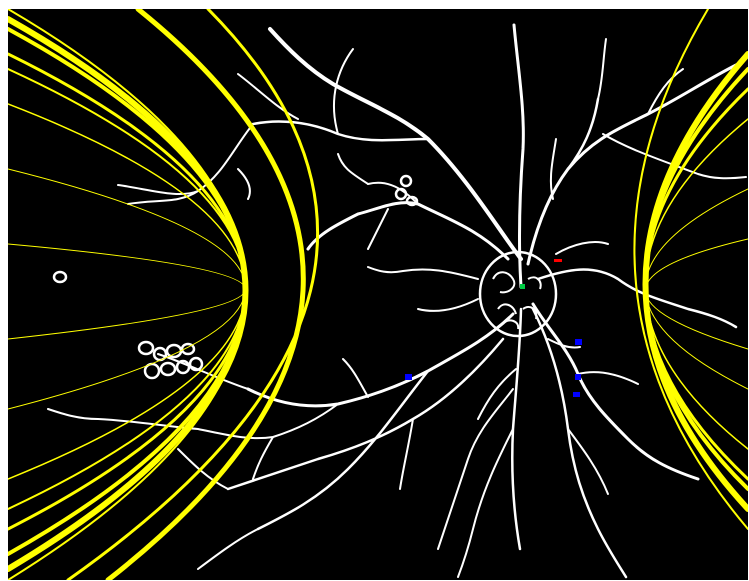 The height and width of the screenshot is (581, 749). I want to click on keypoint-markers, so click(493, 328).